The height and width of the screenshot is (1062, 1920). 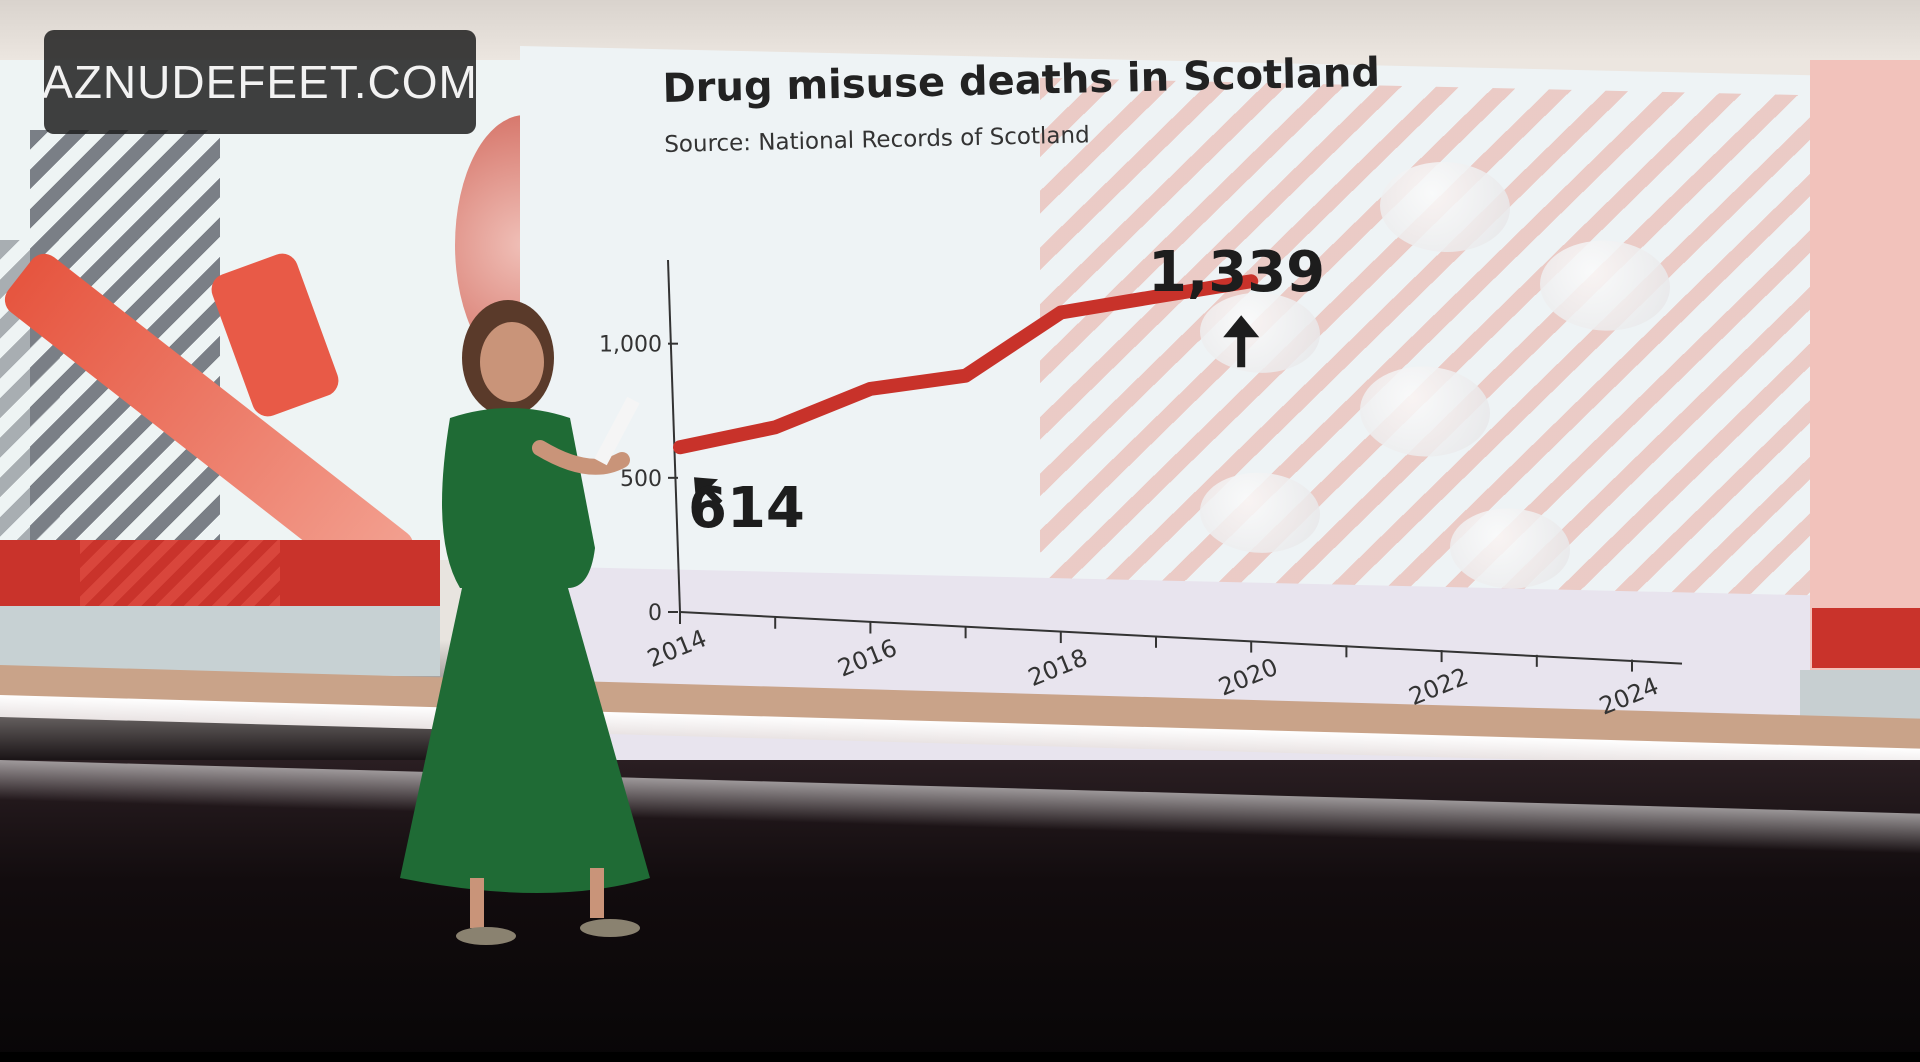 What do you see at coordinates (867, 658) in the screenshot?
I see `x-tick-label: 2016` at bounding box center [867, 658].